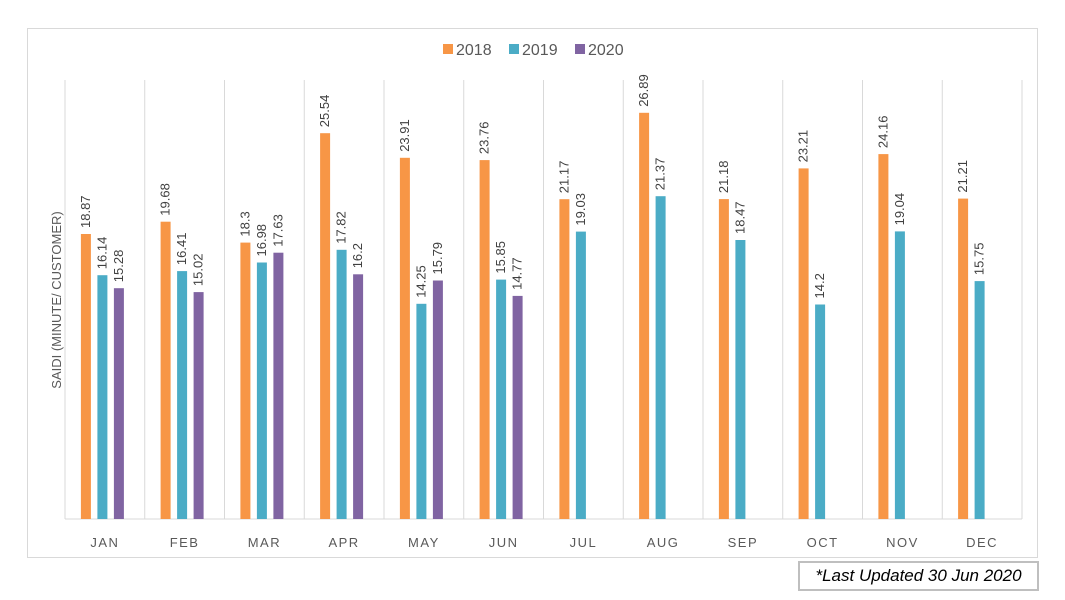 The image size is (1065, 600). I want to click on x-tick-label-nov: NOV, so click(902, 542).